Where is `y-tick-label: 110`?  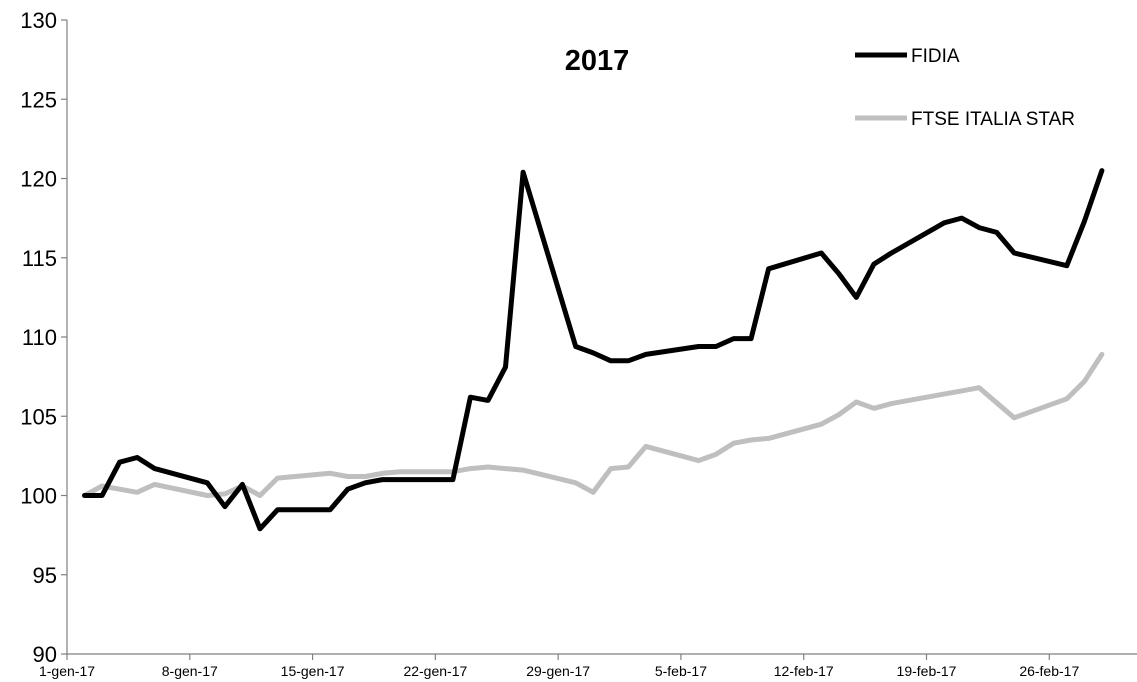 y-tick-label: 110 is located at coordinates (39, 337).